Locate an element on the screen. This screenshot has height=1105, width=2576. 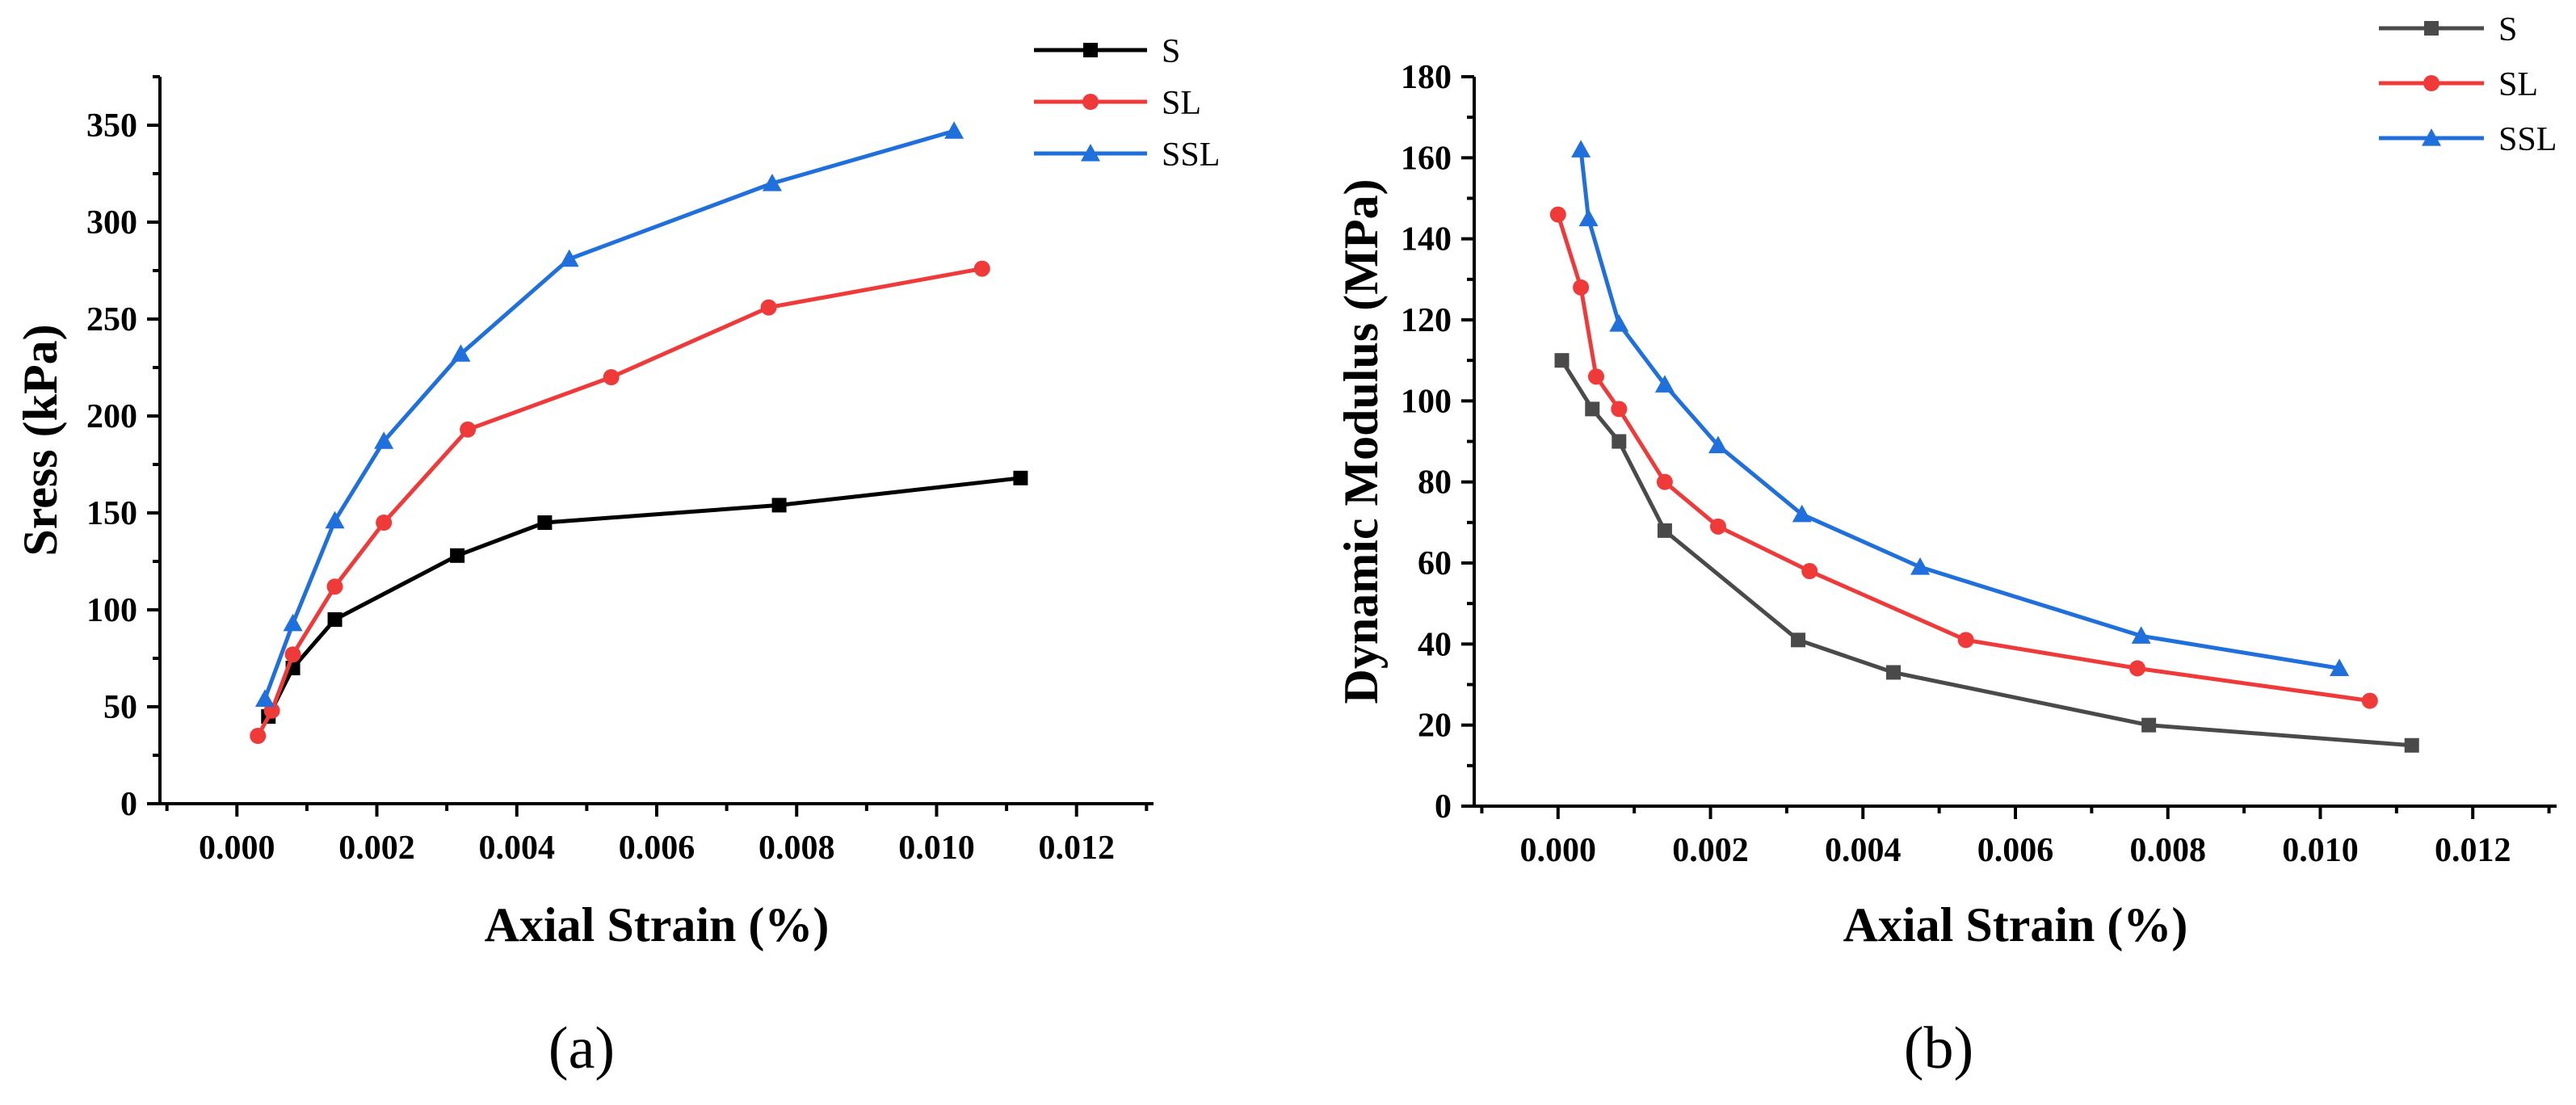
y-tick-label: 150 is located at coordinates (111, 513).